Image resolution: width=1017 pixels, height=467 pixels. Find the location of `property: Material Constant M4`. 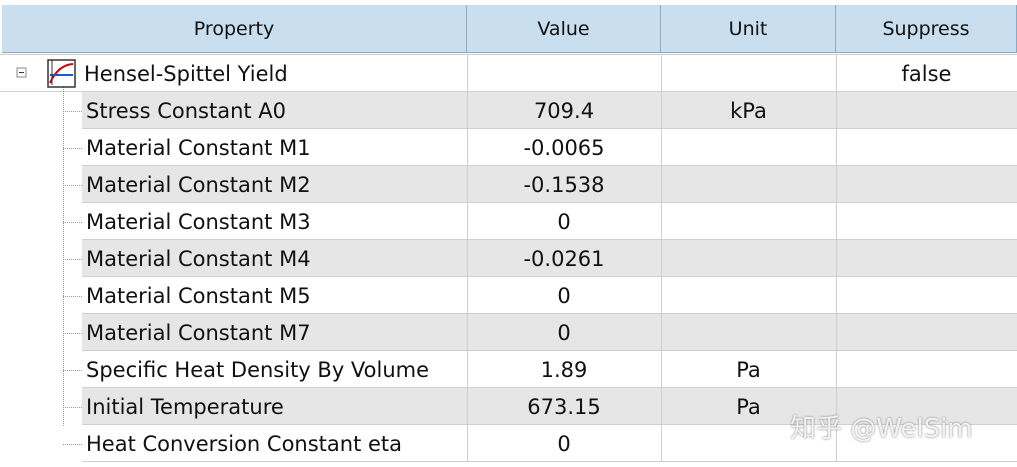

property: Material Constant M4 is located at coordinates (198, 258).